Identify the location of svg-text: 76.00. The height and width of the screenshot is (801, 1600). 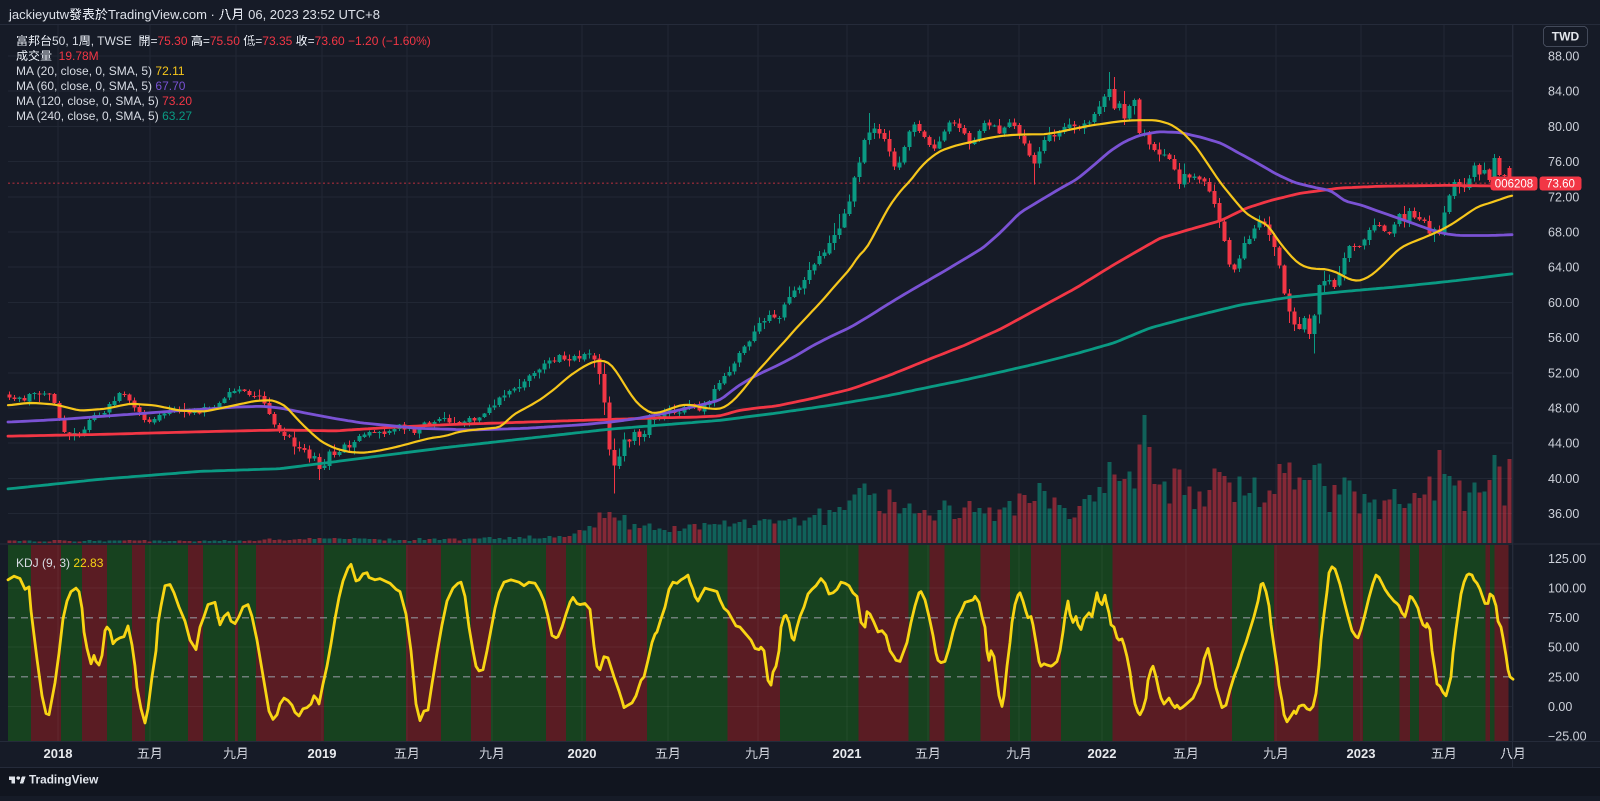
(1563, 162).